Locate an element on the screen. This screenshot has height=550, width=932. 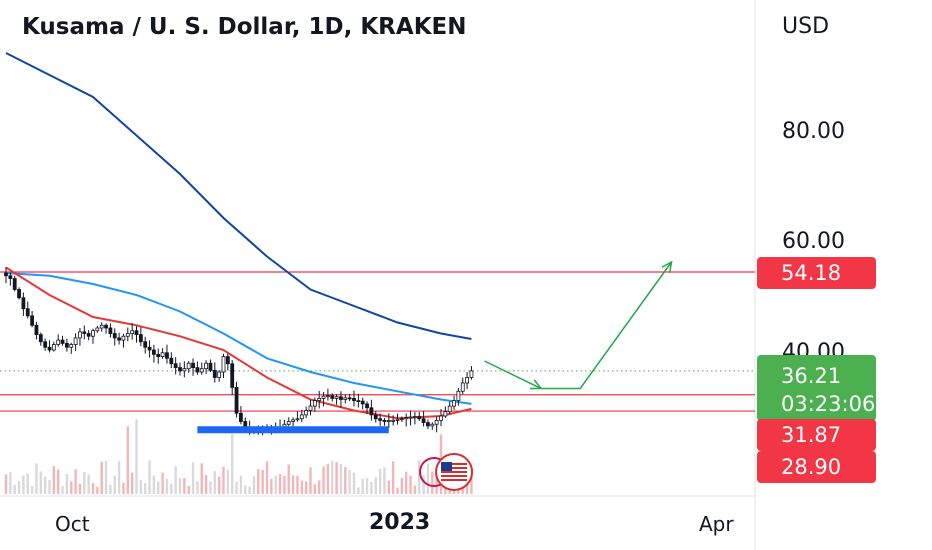
last-price-badge: 36.21 03:23:06 is located at coordinates (816, 388).